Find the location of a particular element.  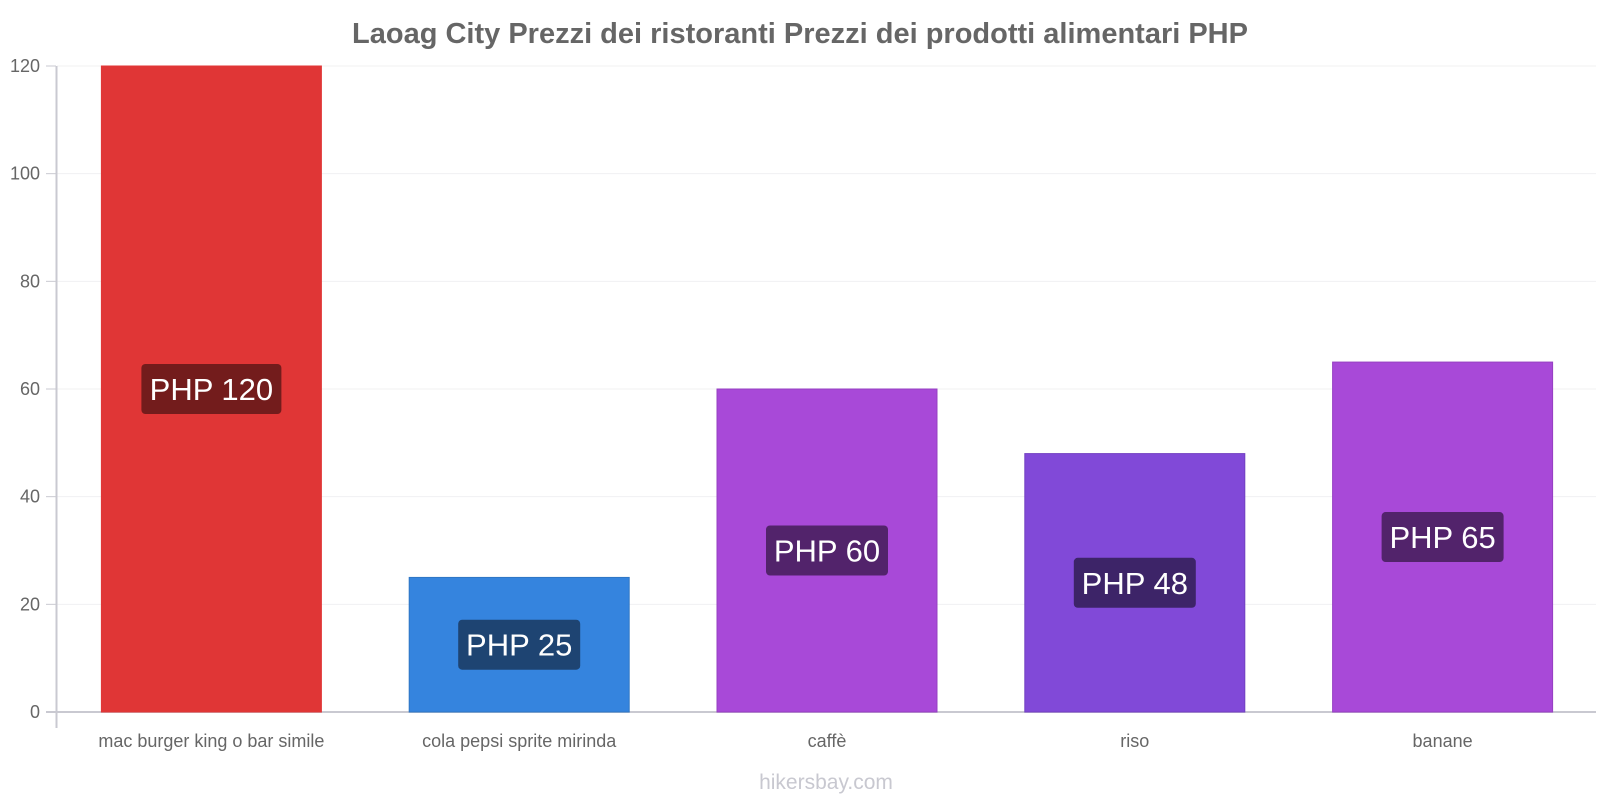

y-tick-label: 20 is located at coordinates (30, 604).